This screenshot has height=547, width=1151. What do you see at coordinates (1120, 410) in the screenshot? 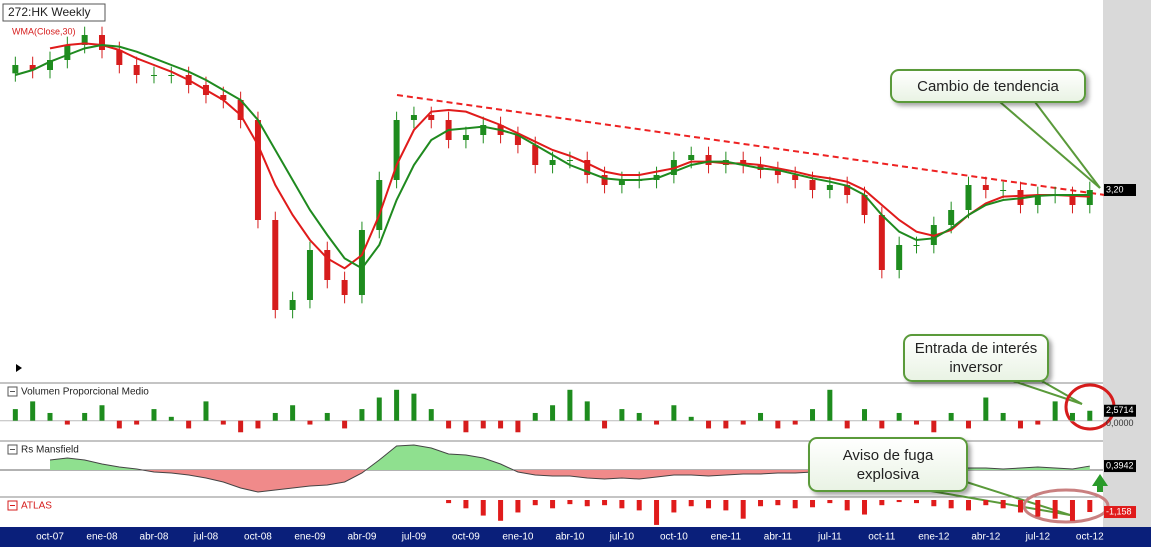
I see `last-value-label: 2,5714` at bounding box center [1120, 410].